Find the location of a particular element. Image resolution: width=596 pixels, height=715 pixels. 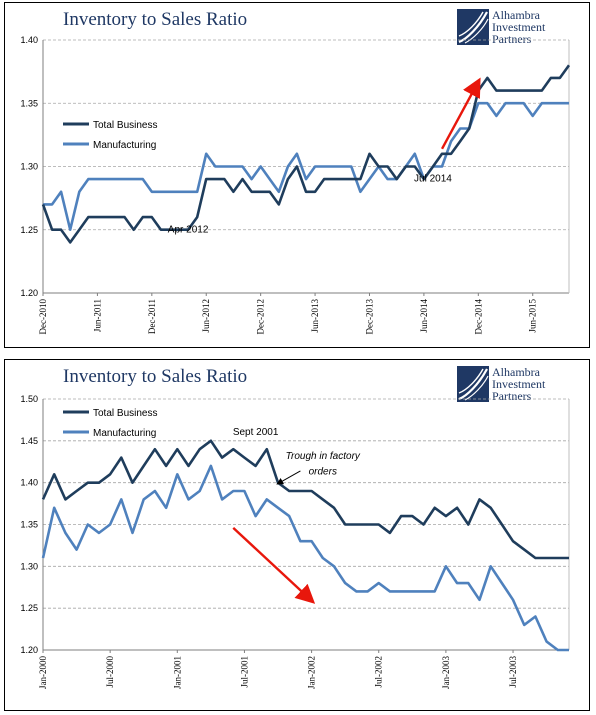

y-tick-label: 1.50 is located at coordinates (29, 399).